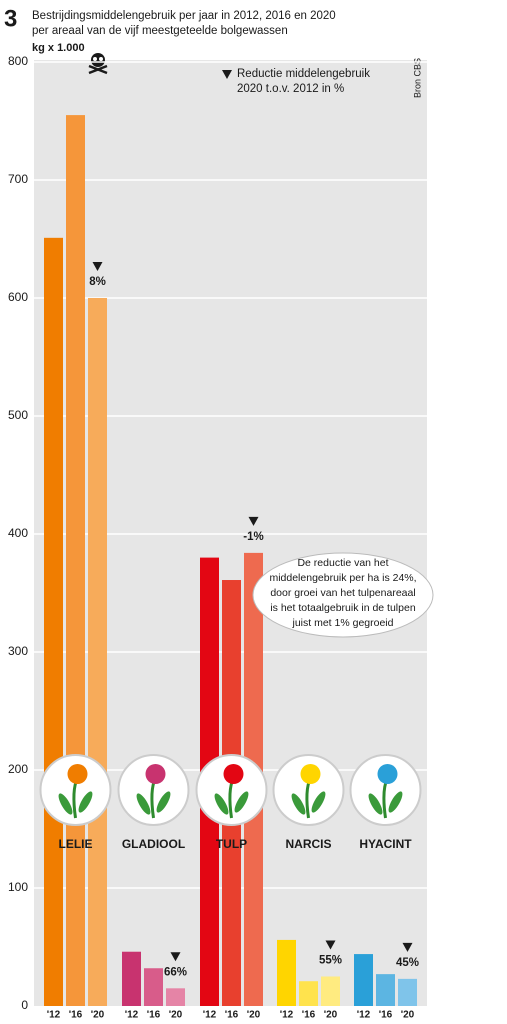 This screenshot has height=1024, width=507. Describe the element at coordinates (227, 74) in the screenshot. I see `legend-marker` at that location.